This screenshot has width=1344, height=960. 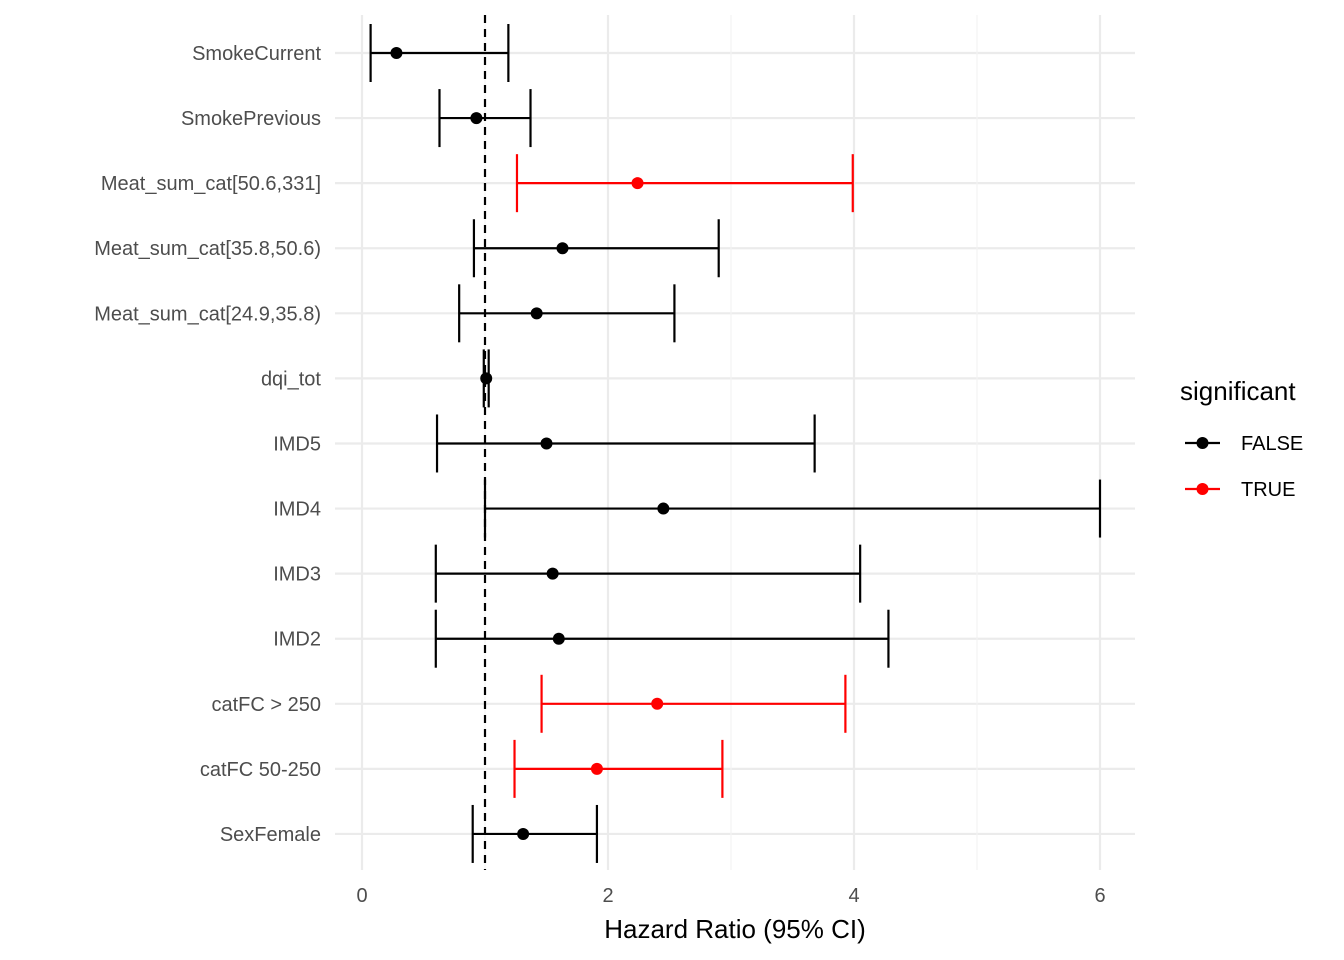 What do you see at coordinates (1099, 896) in the screenshot?
I see `x-tick-label: 6` at bounding box center [1099, 896].